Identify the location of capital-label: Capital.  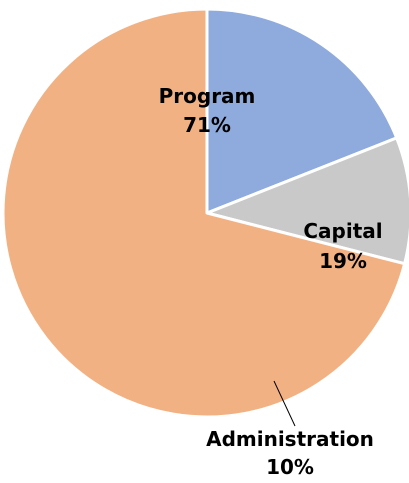
(342, 231).